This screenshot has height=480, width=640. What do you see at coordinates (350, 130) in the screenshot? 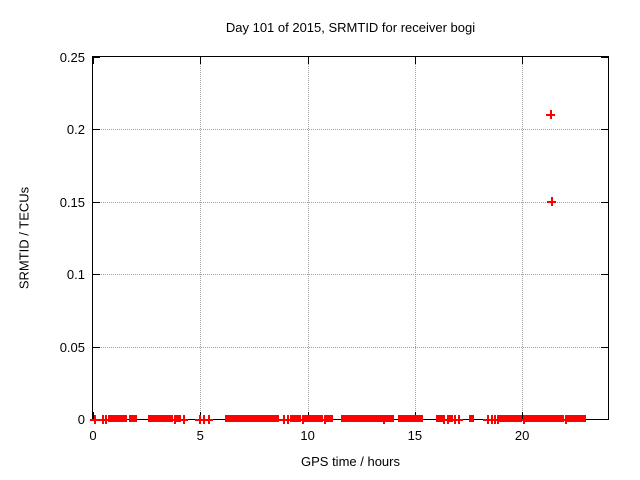
I see `gridline-y-0.2` at bounding box center [350, 130].